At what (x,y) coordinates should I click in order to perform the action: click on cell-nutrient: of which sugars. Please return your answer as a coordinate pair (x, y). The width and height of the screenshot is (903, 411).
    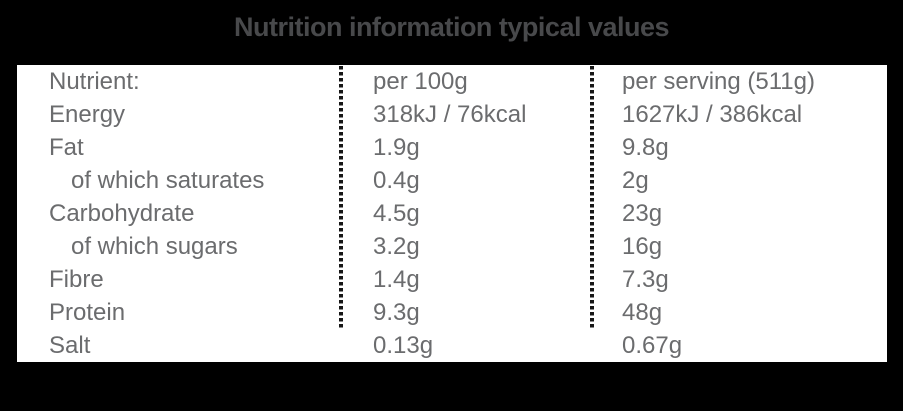
    Looking at the image, I should click on (154, 246).